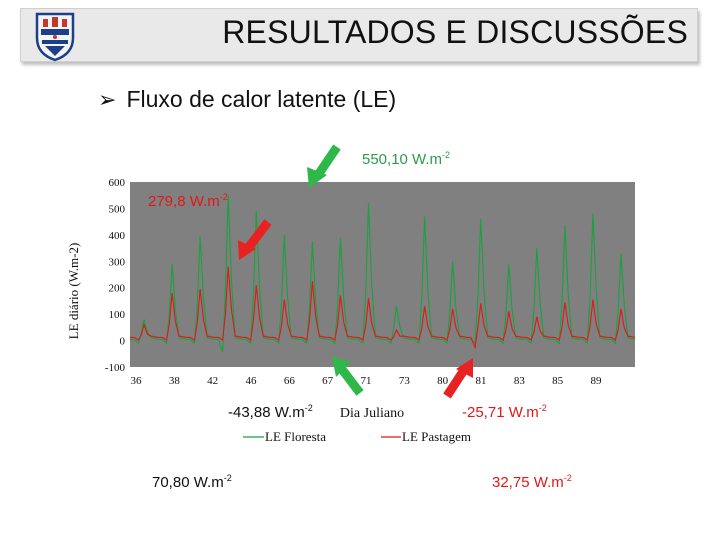  I want to click on x-tick-label: 66, so click(290, 381).